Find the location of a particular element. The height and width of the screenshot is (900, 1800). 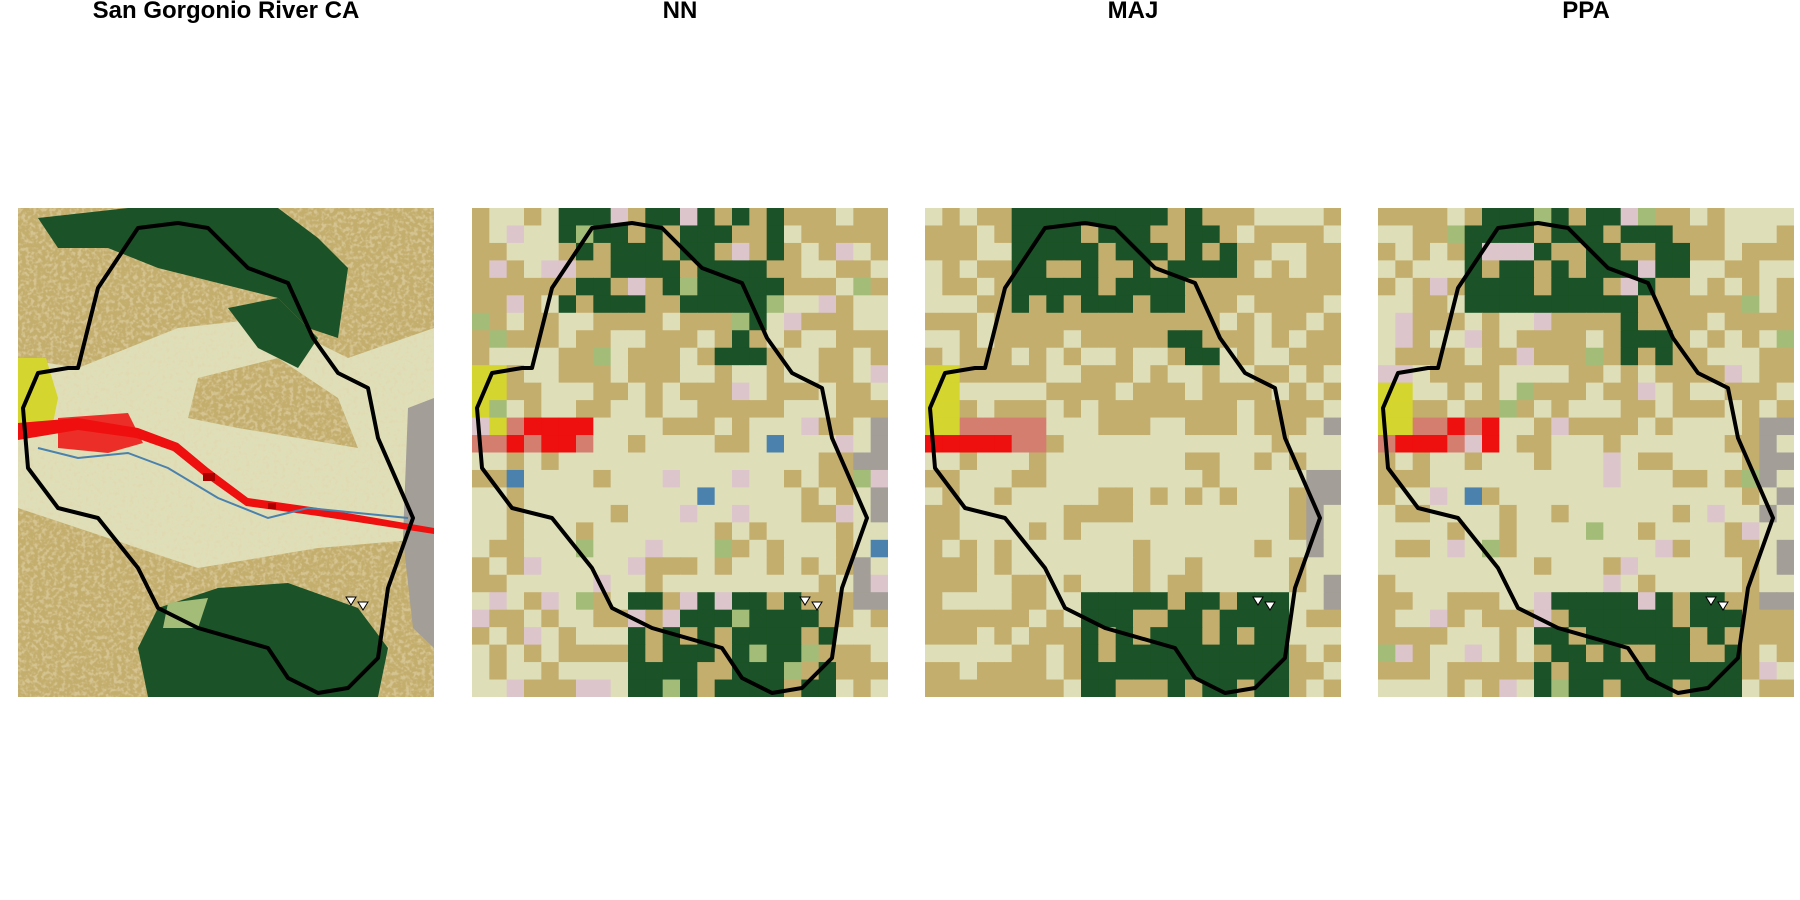

land-cover-map-ppa is located at coordinates (1586, 452).